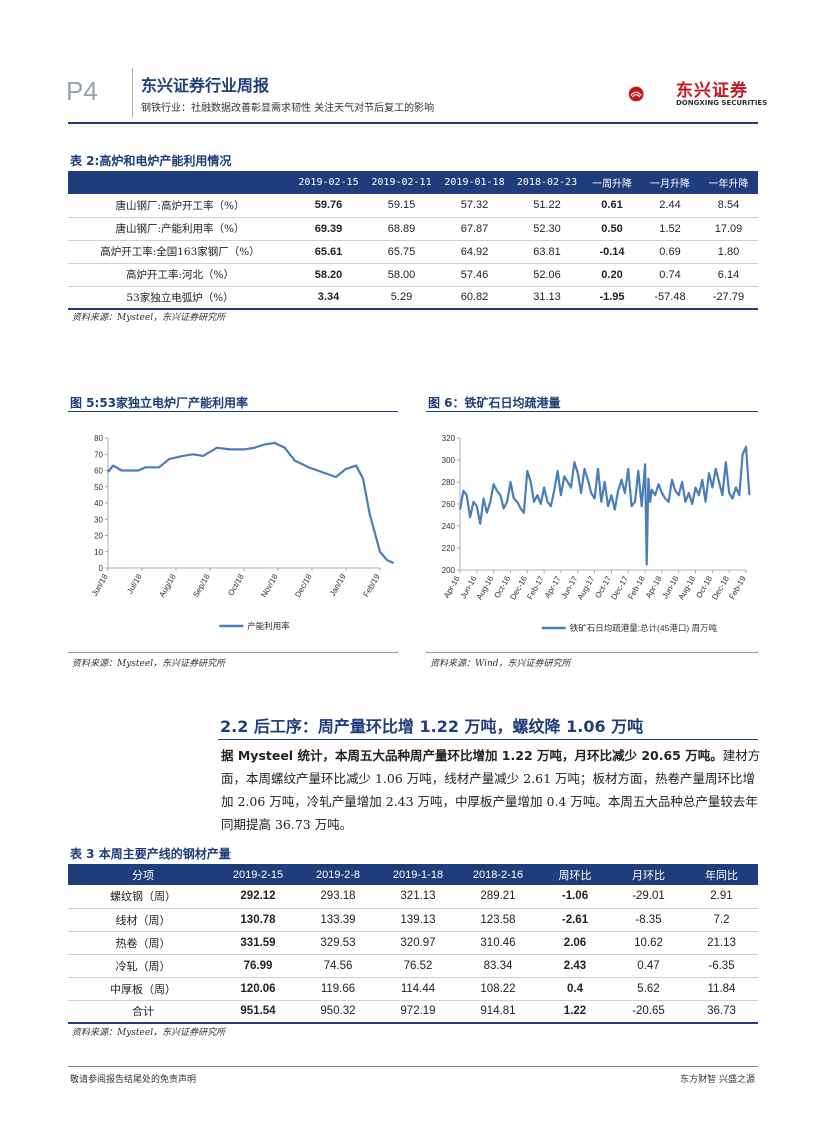  What do you see at coordinates (401, 251) in the screenshot?
I see `table-cell: 65.75` at bounding box center [401, 251].